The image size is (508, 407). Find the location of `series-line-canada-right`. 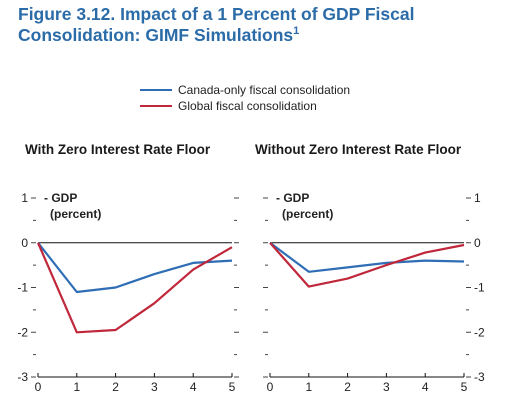

series-line-canada-right is located at coordinates (367, 257).